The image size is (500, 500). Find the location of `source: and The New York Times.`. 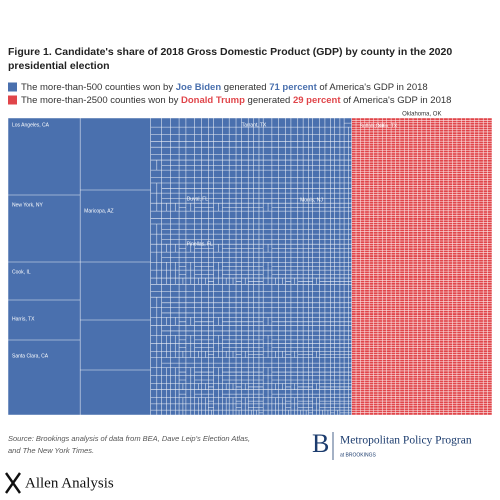

source: and The New York Times. is located at coordinates (51, 450).